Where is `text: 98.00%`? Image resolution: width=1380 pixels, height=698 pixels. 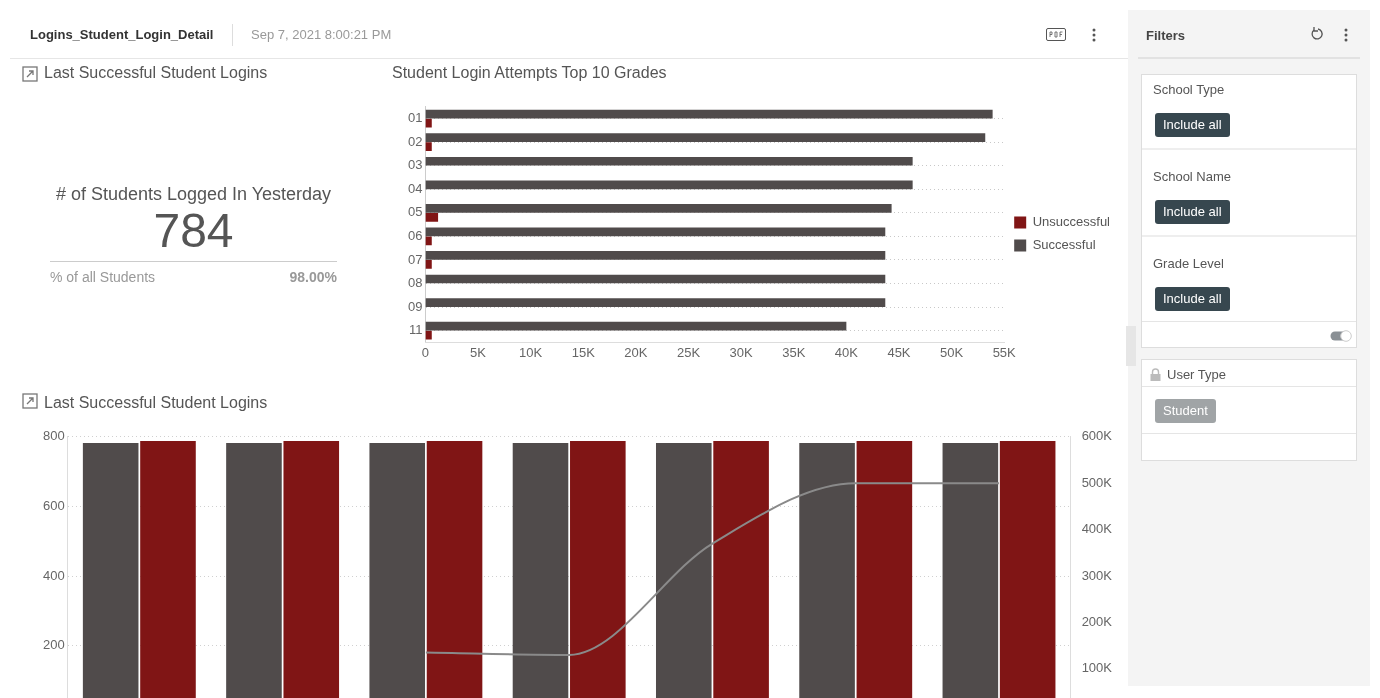
text: 98.00% is located at coordinates (313, 277).